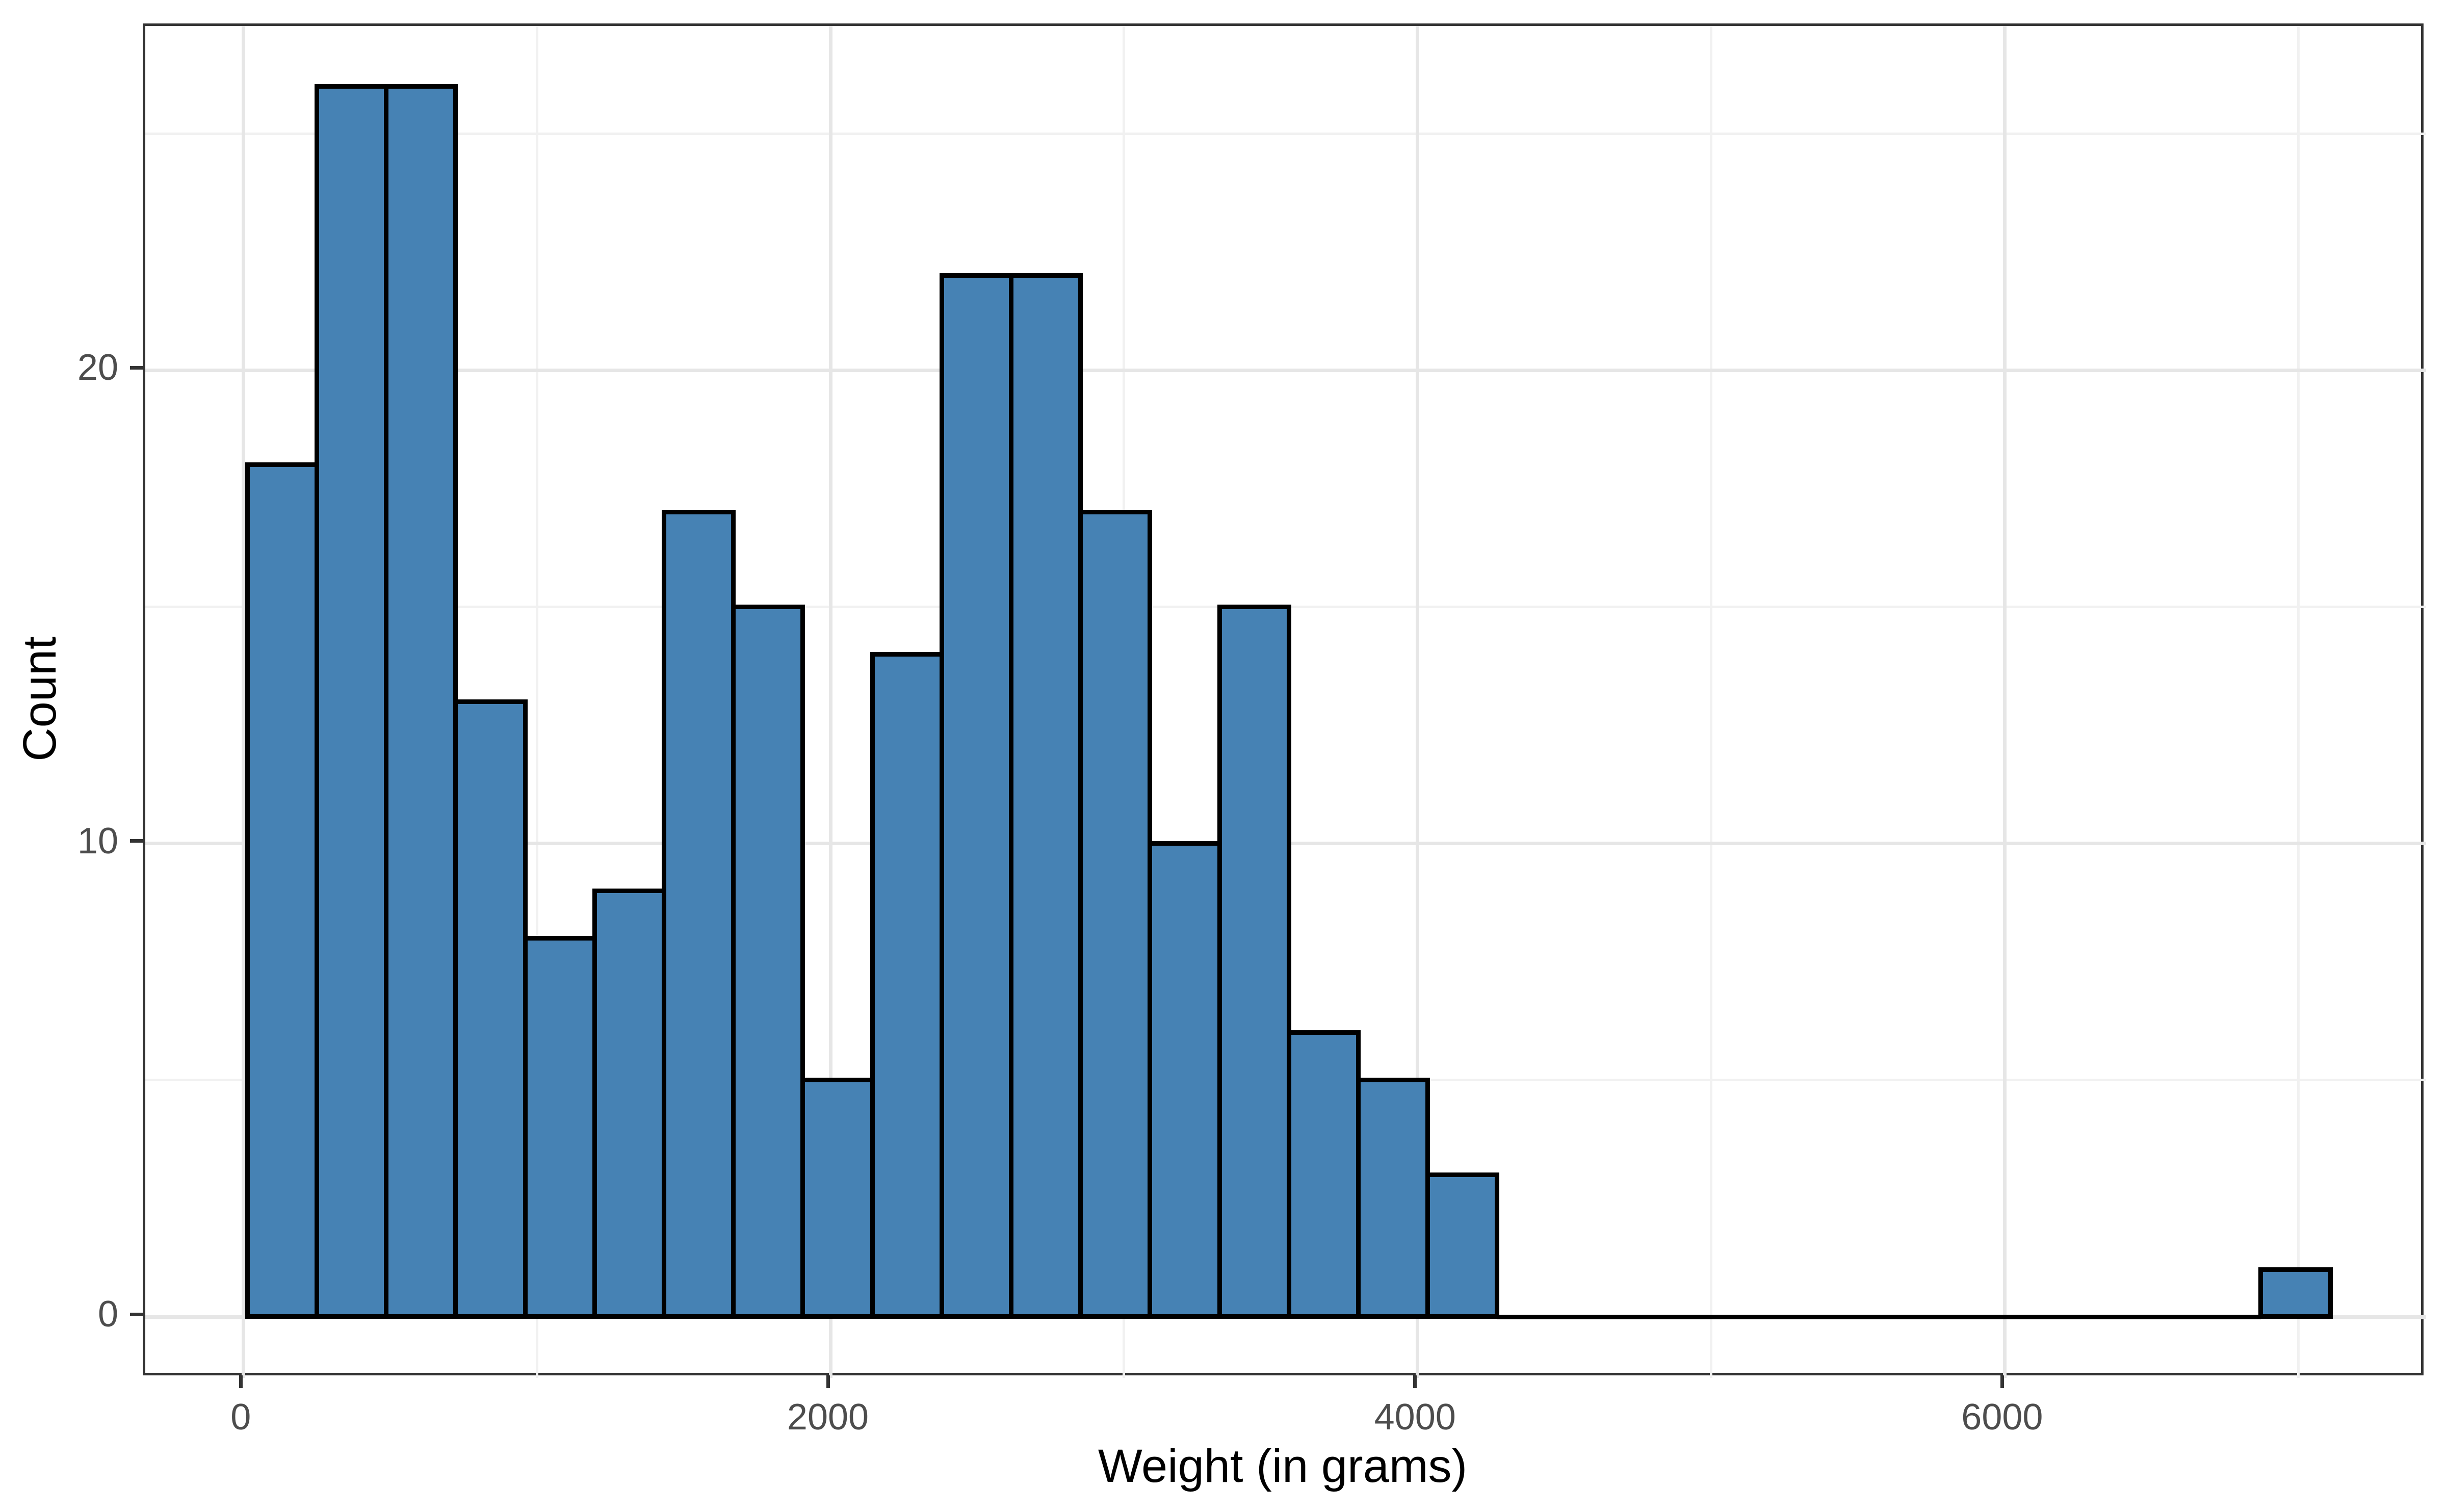 This screenshot has height=1512, width=2447. What do you see at coordinates (40, 699) in the screenshot?
I see `y-axis-title: Count` at bounding box center [40, 699].